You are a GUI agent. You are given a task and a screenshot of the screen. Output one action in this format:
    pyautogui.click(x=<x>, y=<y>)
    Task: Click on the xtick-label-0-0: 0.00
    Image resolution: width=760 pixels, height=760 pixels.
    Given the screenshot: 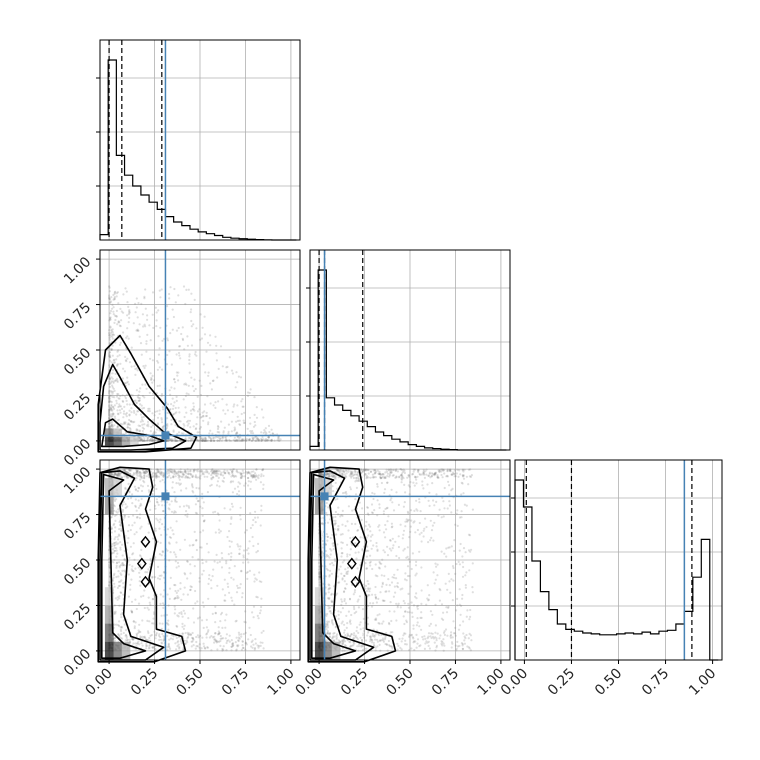 What is the action you would take?
    pyautogui.click(x=99, y=682)
    